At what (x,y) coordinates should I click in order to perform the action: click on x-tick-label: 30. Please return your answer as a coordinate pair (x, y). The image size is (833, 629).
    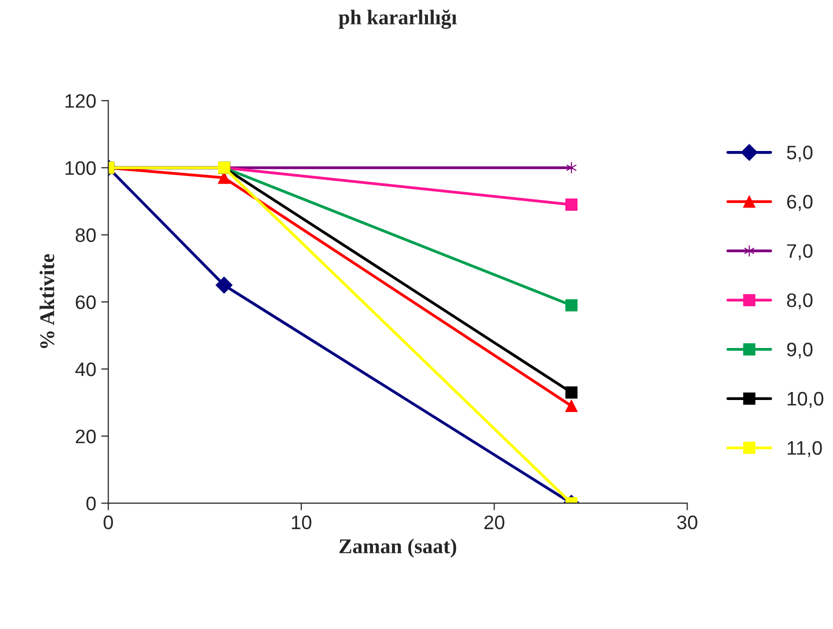
    Looking at the image, I should click on (687, 523).